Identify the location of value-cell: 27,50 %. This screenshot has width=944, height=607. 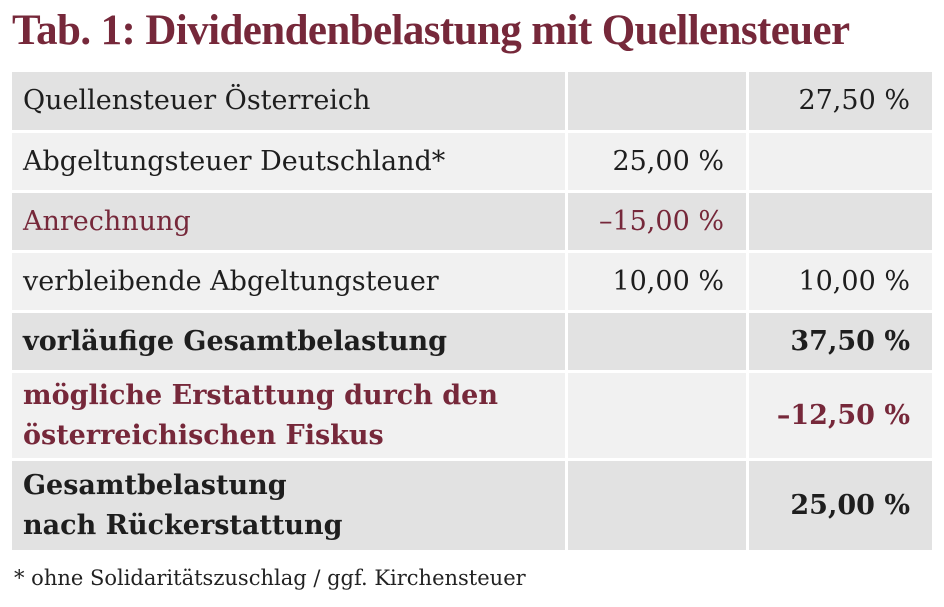
(840, 101).